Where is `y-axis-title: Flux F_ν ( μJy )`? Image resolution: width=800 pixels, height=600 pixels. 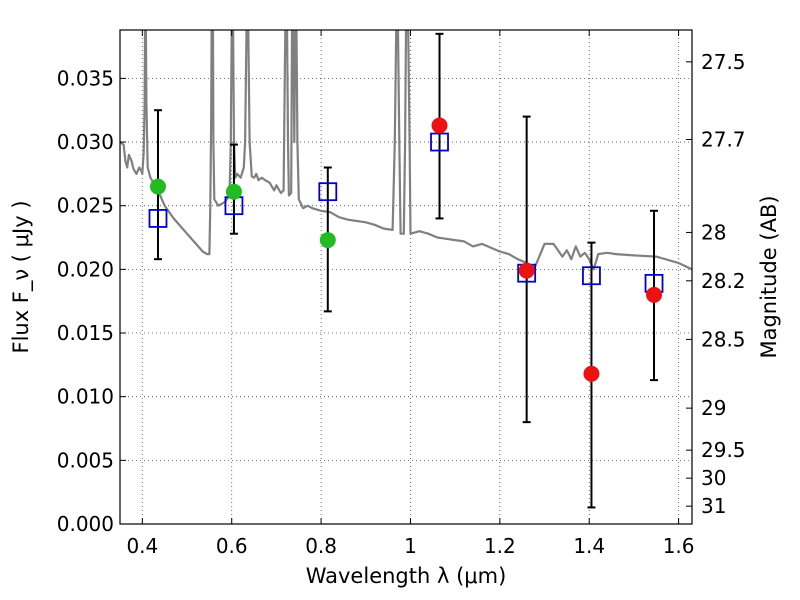 y-axis-title: Flux F_ν ( μJy ) is located at coordinates (21, 276).